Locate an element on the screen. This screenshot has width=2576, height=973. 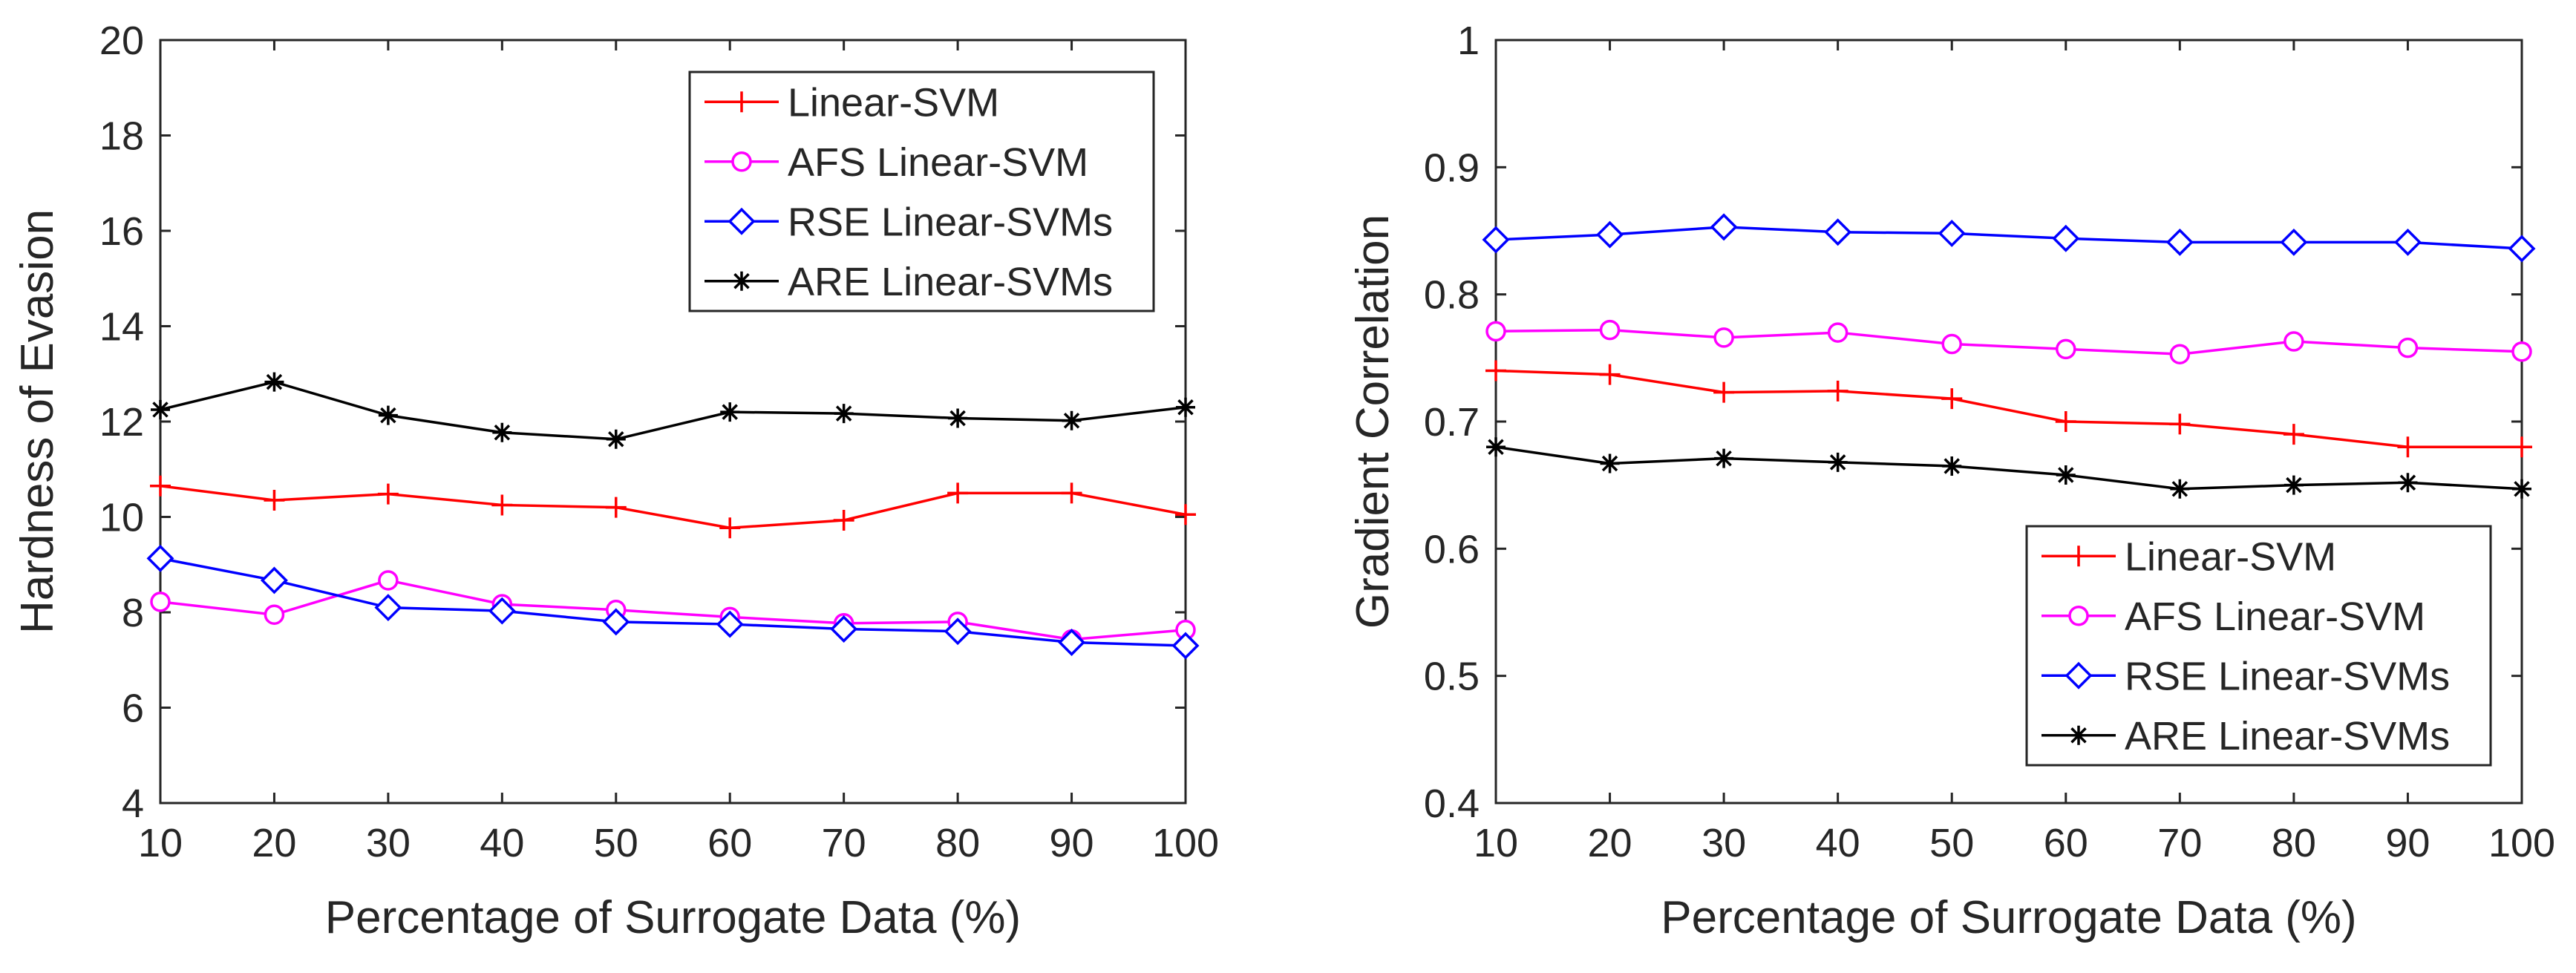
chart-1-legend-box is located at coordinates (922, 192).